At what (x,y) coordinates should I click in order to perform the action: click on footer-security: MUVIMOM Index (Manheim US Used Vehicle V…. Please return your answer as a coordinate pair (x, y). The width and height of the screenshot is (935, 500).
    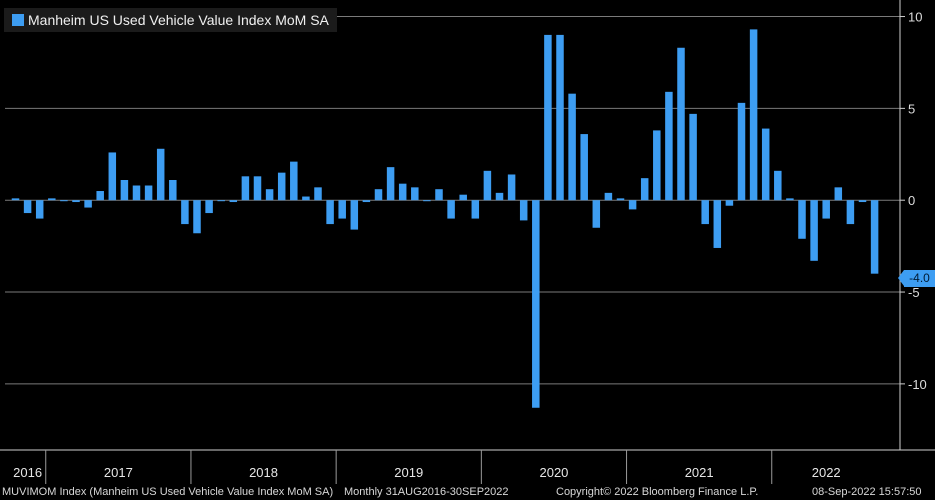
    Looking at the image, I should click on (168, 492).